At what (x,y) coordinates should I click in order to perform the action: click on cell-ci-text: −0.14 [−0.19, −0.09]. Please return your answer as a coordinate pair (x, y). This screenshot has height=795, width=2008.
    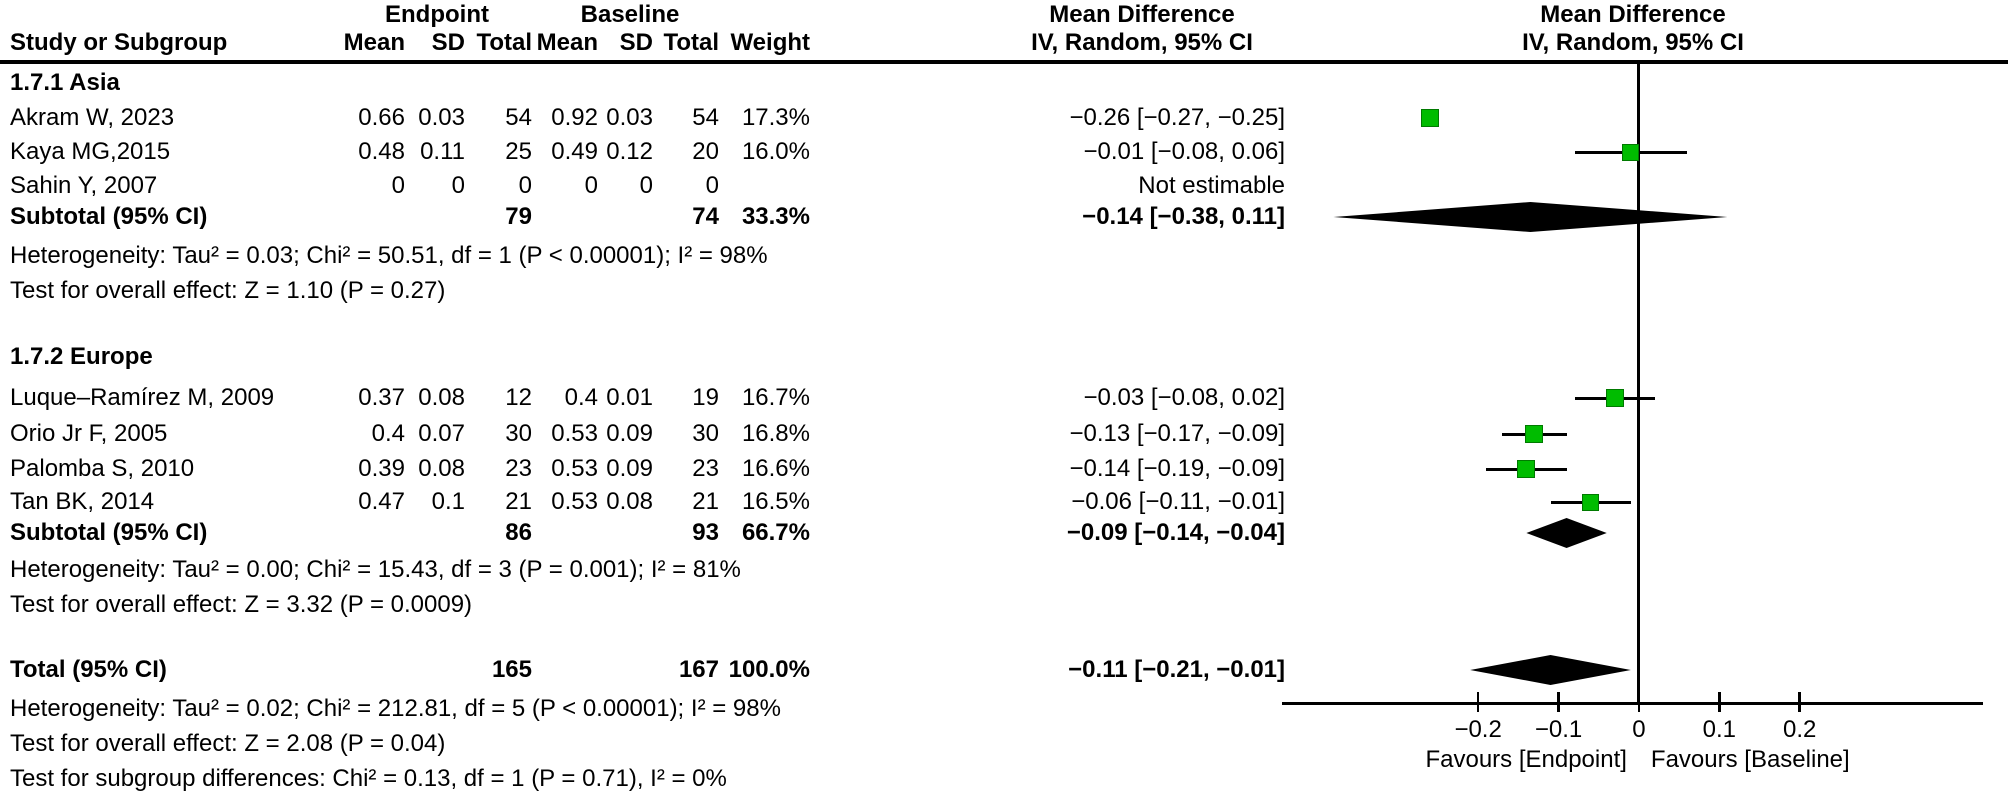
    Looking at the image, I should click on (1177, 468).